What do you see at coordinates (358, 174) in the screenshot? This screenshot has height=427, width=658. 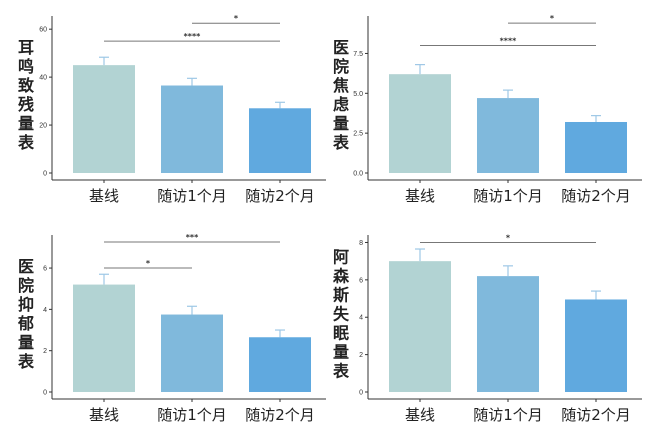 I see `y-tick-label: 0.0` at bounding box center [358, 174].